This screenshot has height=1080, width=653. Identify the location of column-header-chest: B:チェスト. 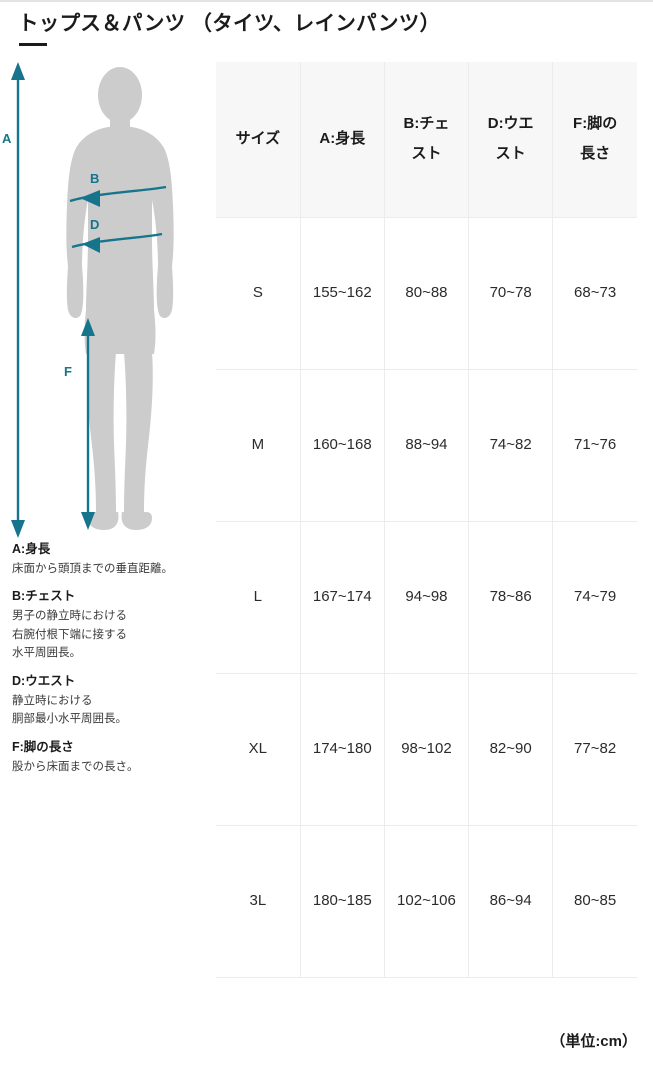
(427, 140).